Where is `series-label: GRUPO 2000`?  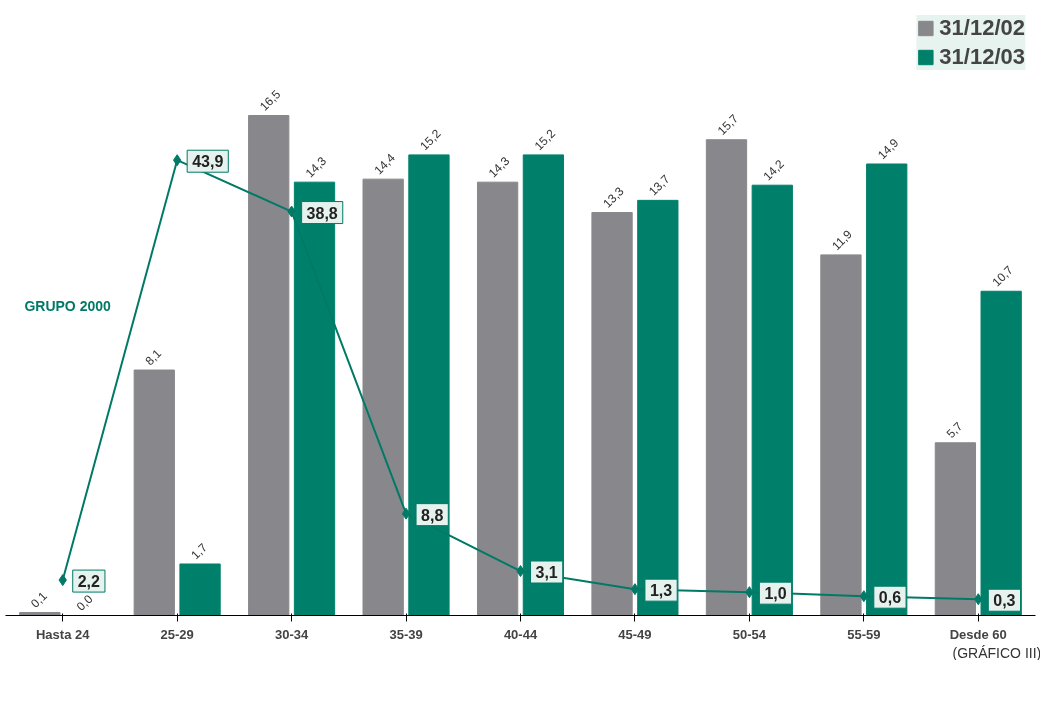 series-label: GRUPO 2000 is located at coordinates (67, 306).